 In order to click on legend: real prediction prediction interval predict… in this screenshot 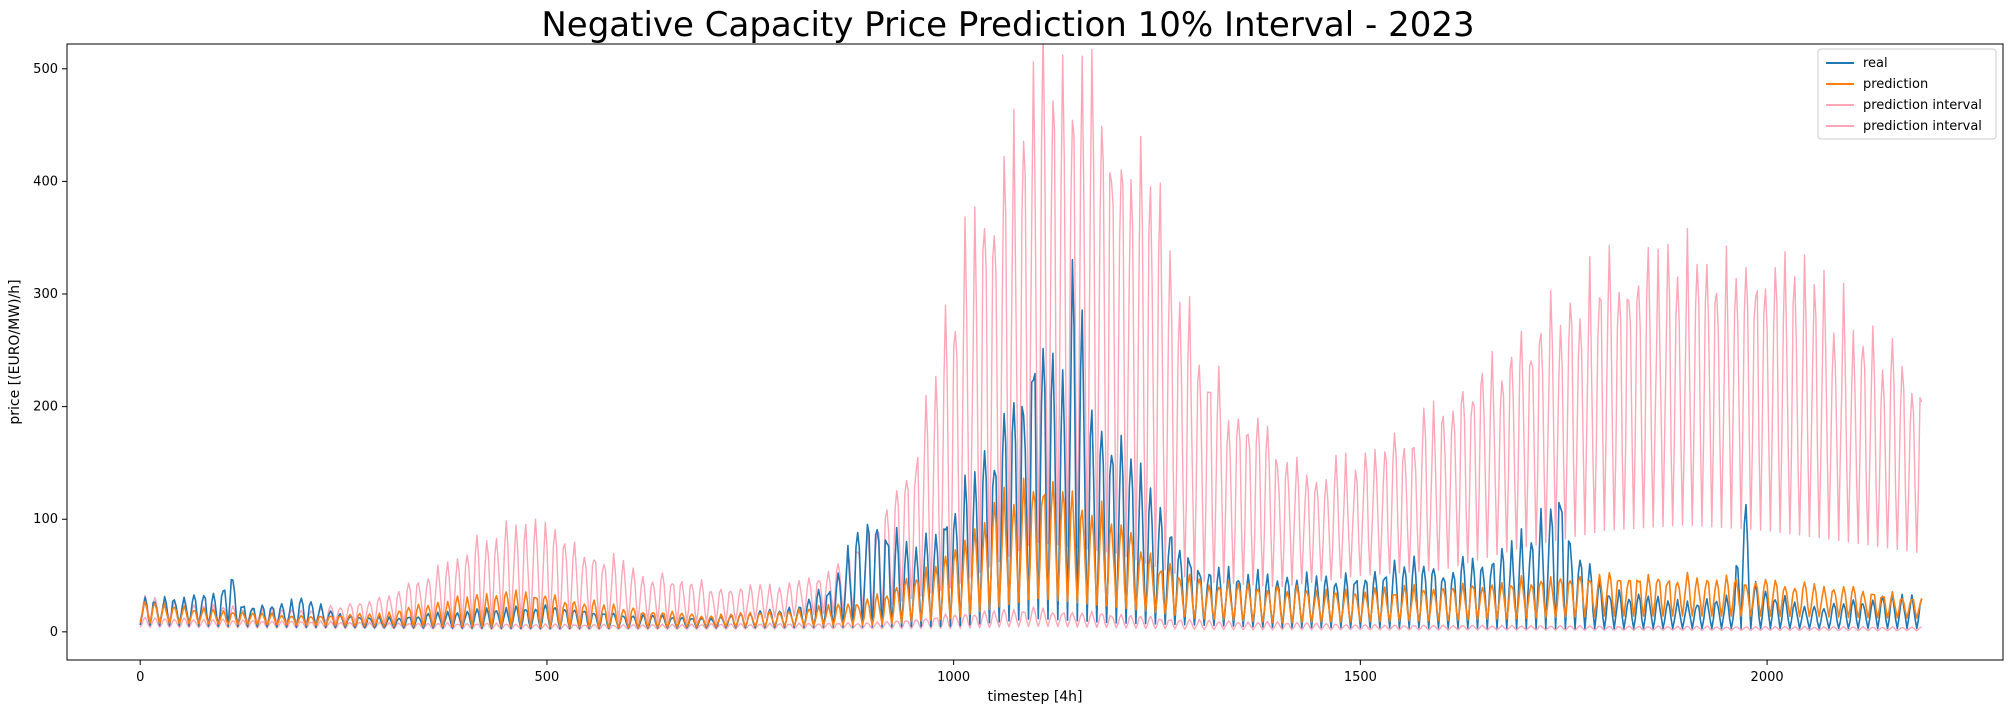, I will do `click(1907, 94)`.